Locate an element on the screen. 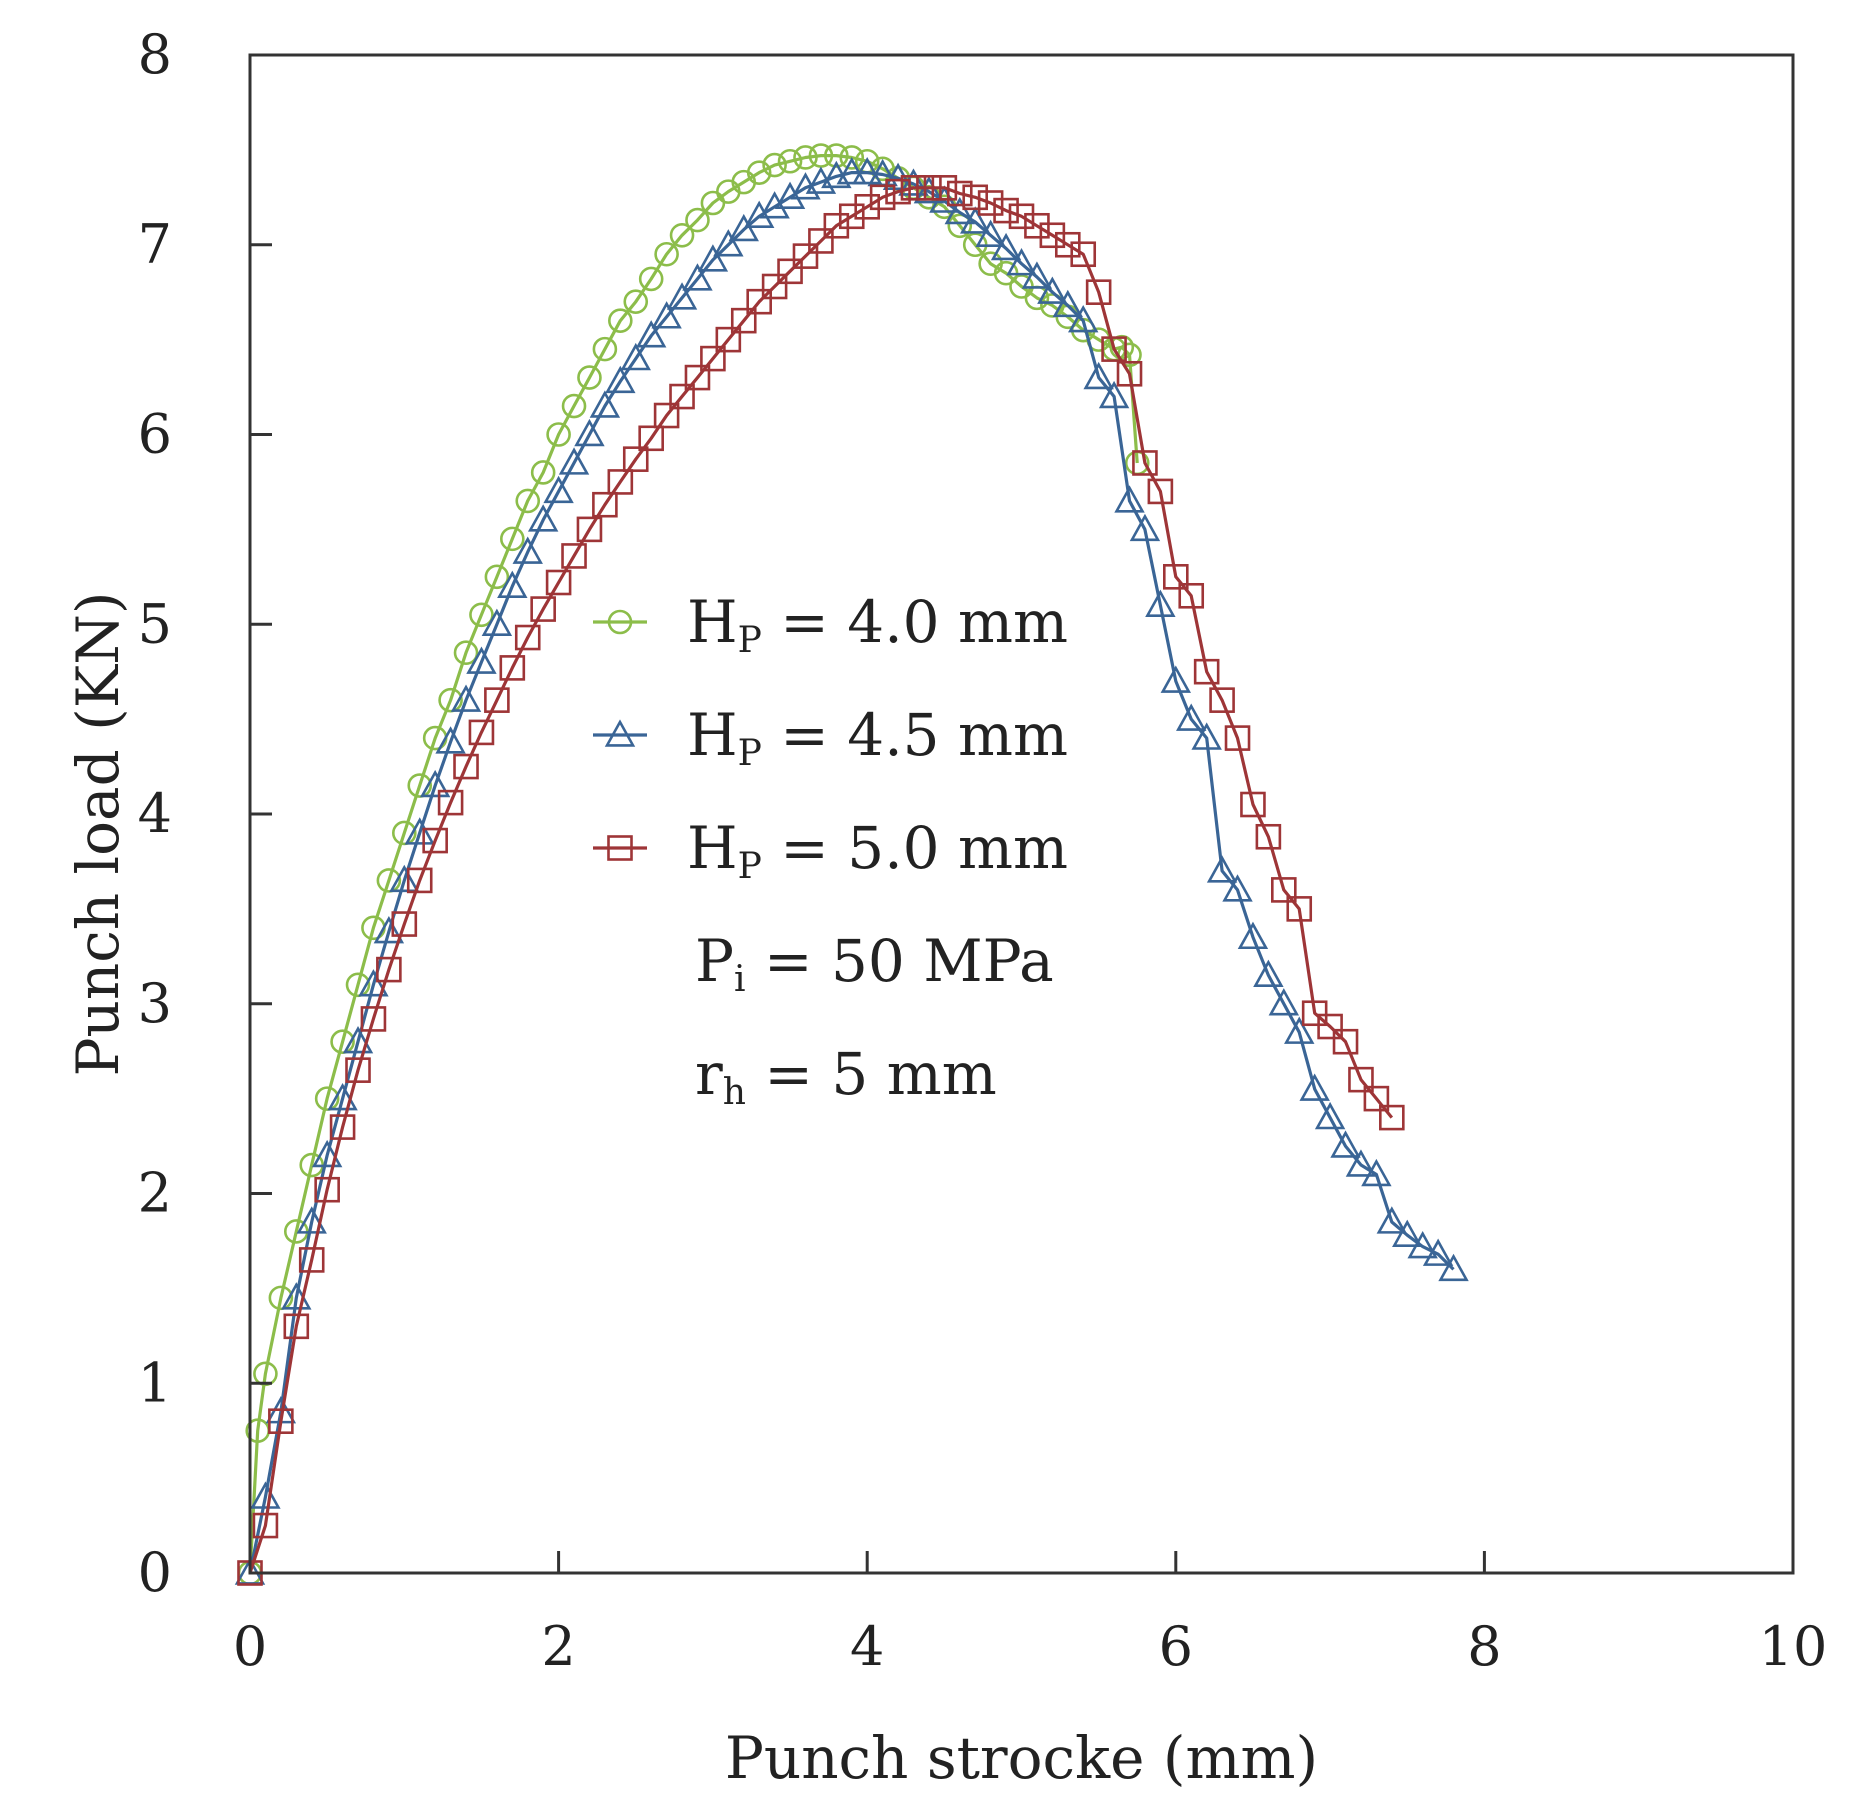 This screenshot has width=1851, height=1819. x-tick-label: 6 is located at coordinates (1176, 1646).